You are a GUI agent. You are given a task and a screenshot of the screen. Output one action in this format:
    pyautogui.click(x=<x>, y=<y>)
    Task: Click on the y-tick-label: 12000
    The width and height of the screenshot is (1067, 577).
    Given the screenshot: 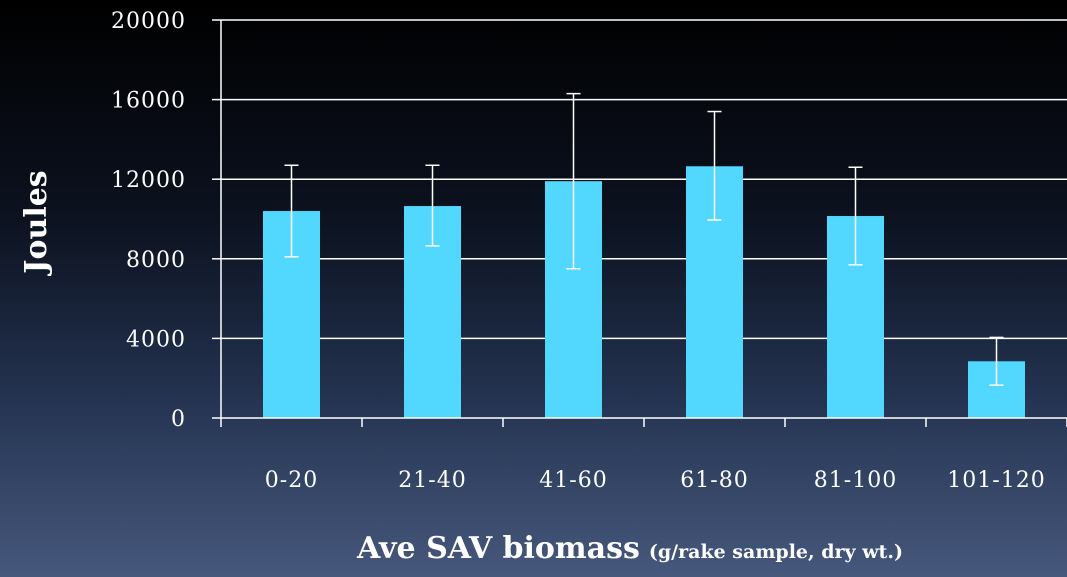 What is the action you would take?
    pyautogui.click(x=148, y=180)
    